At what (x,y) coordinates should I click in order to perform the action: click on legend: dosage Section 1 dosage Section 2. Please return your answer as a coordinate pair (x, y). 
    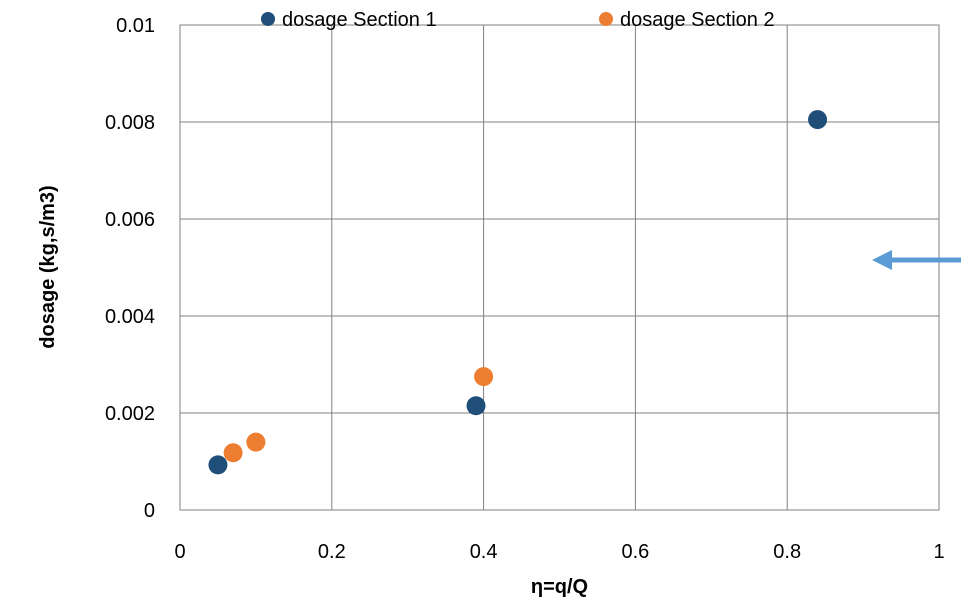
    Looking at the image, I should click on (518, 20).